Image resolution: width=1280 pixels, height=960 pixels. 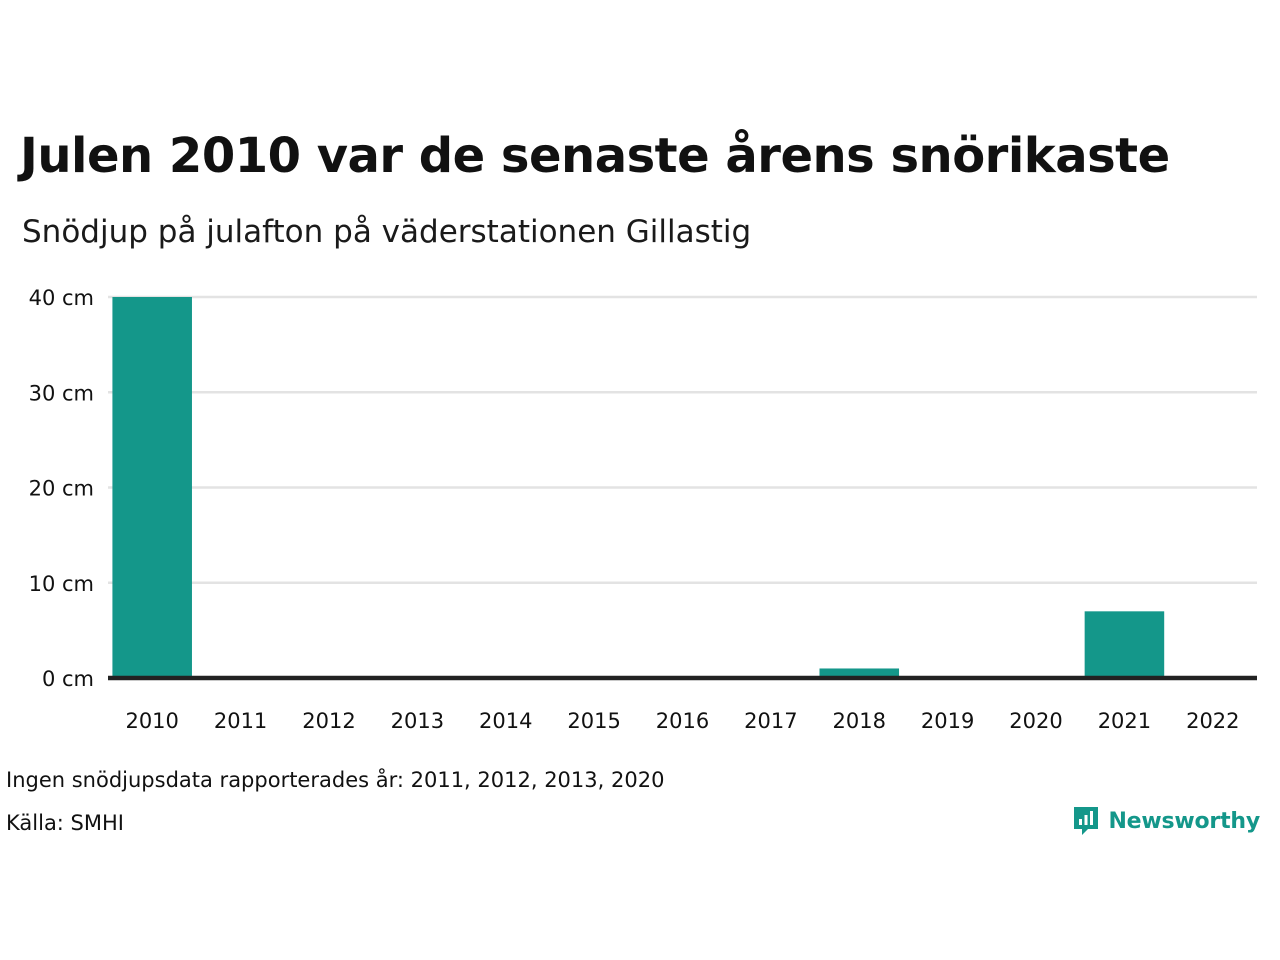 I want to click on x-tick-label: 2010, so click(x=151, y=721).